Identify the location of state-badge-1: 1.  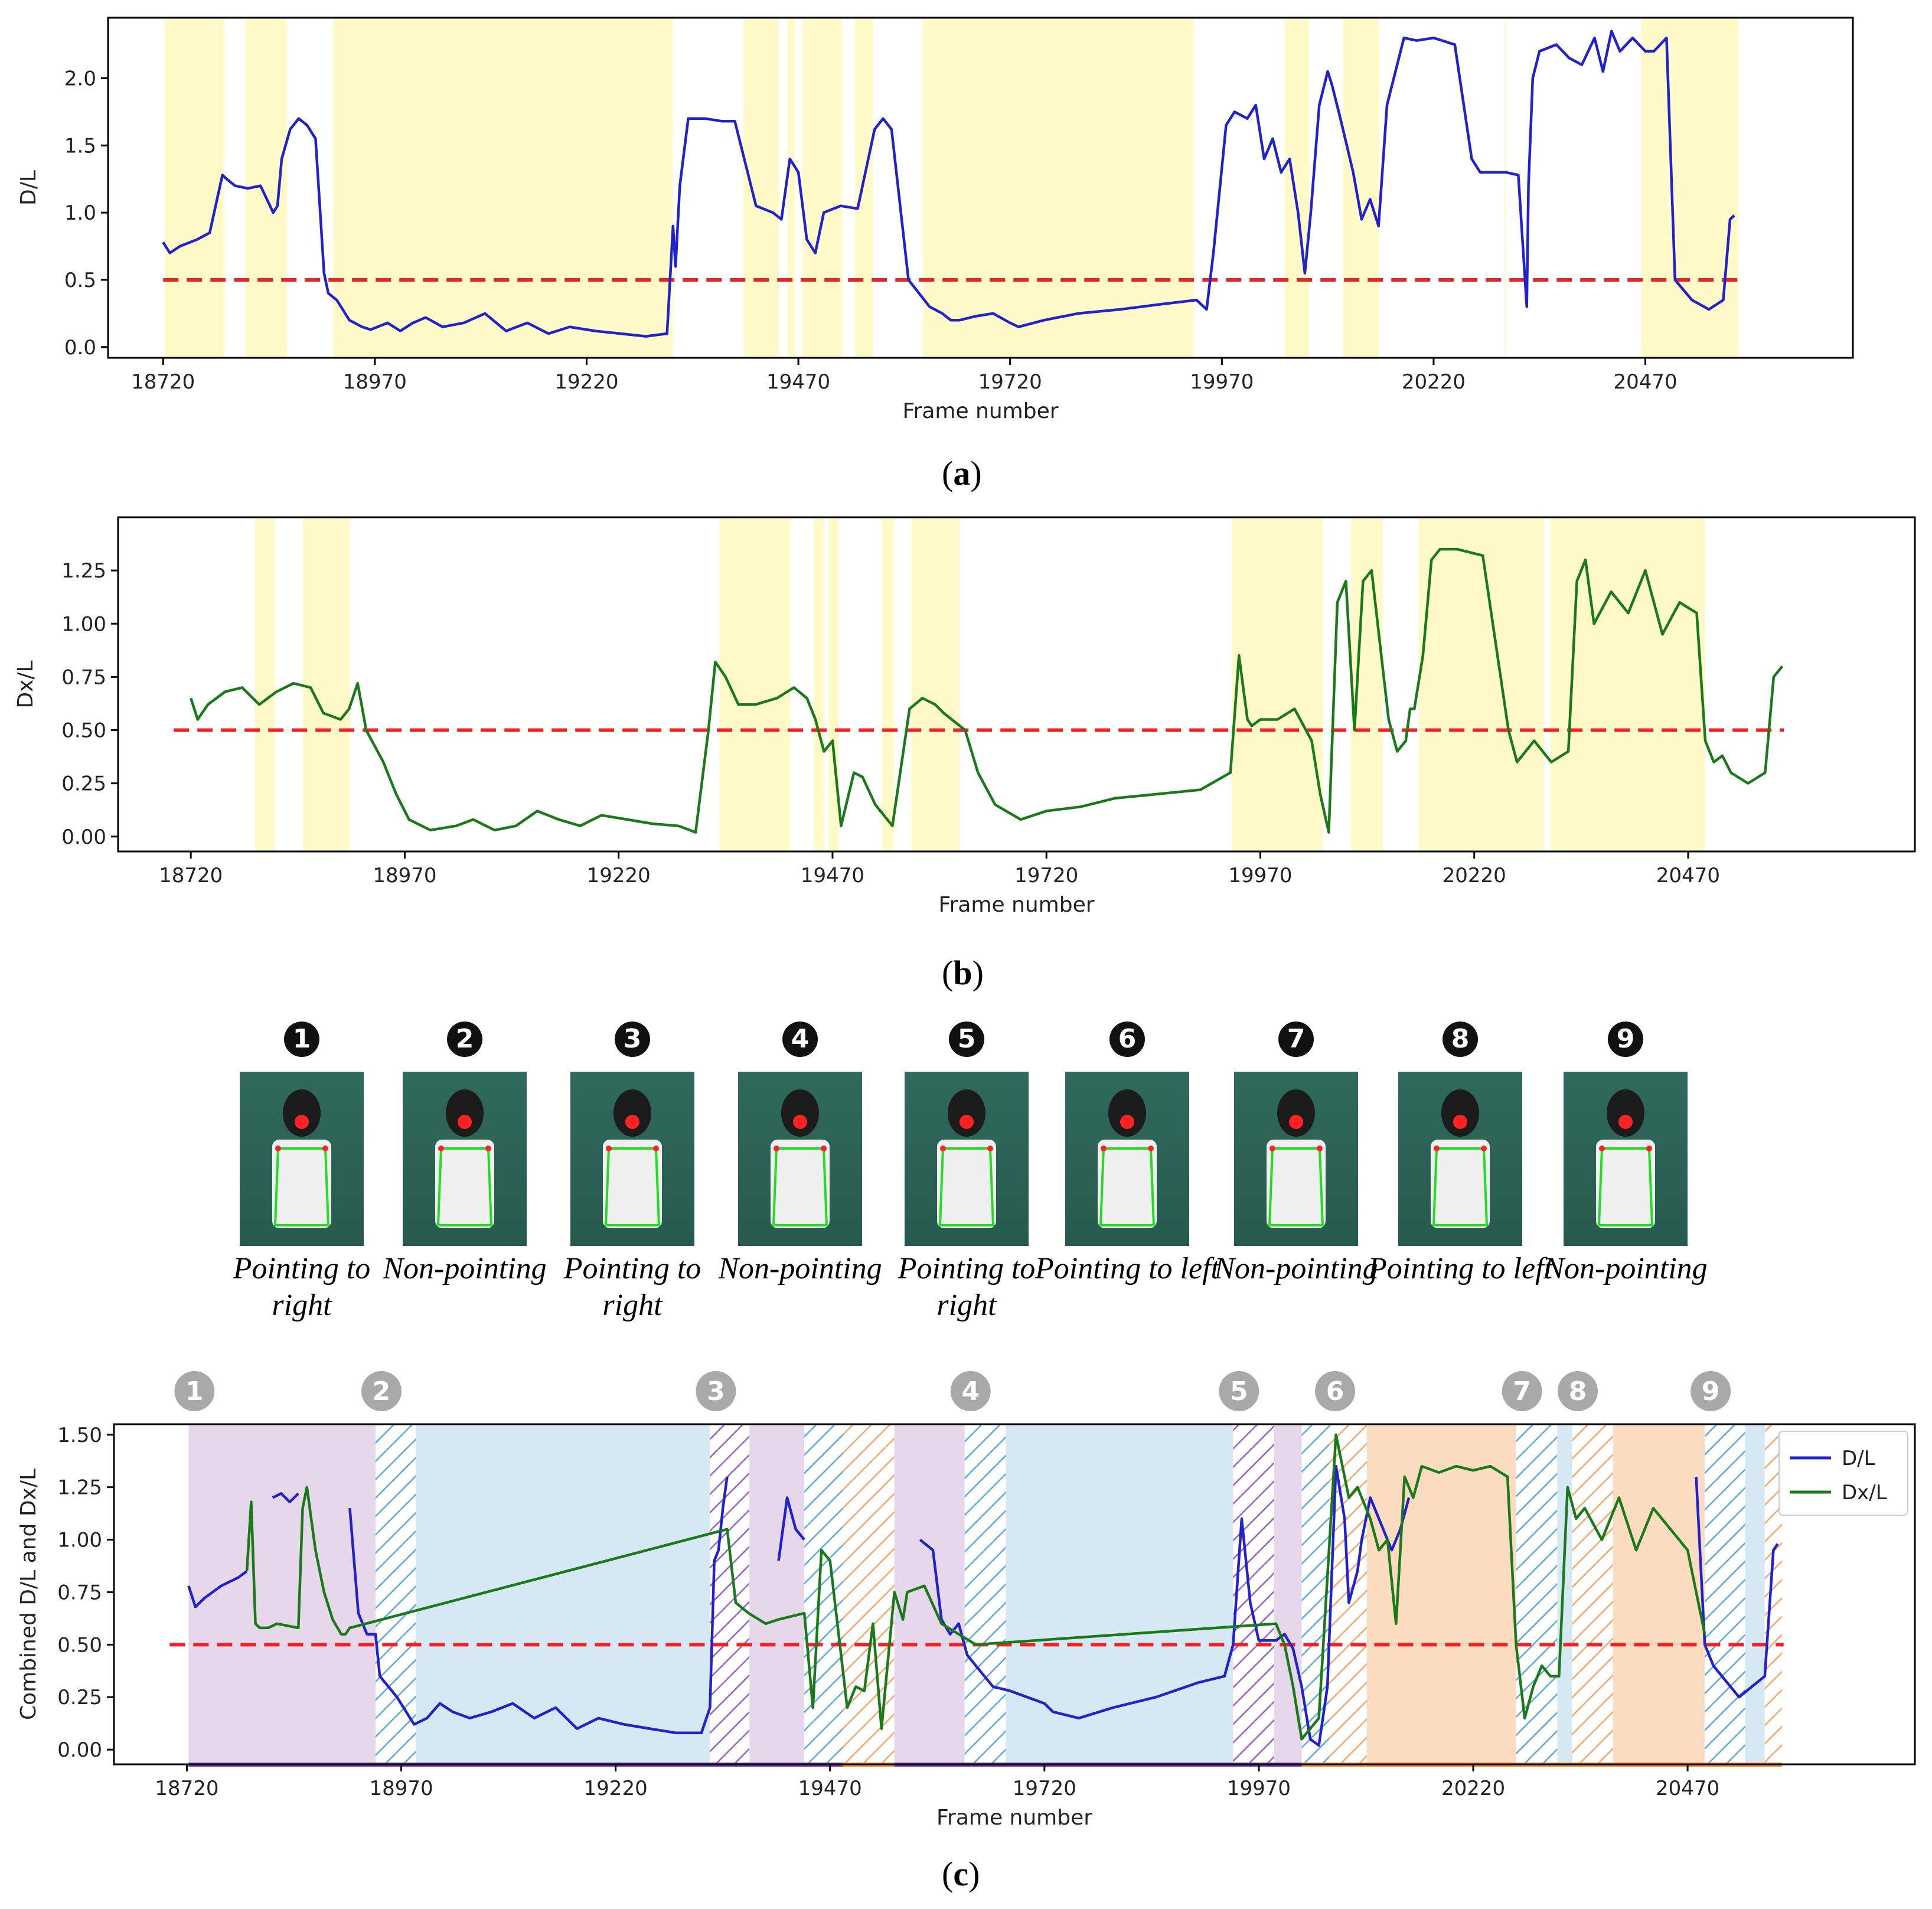
(194, 1391).